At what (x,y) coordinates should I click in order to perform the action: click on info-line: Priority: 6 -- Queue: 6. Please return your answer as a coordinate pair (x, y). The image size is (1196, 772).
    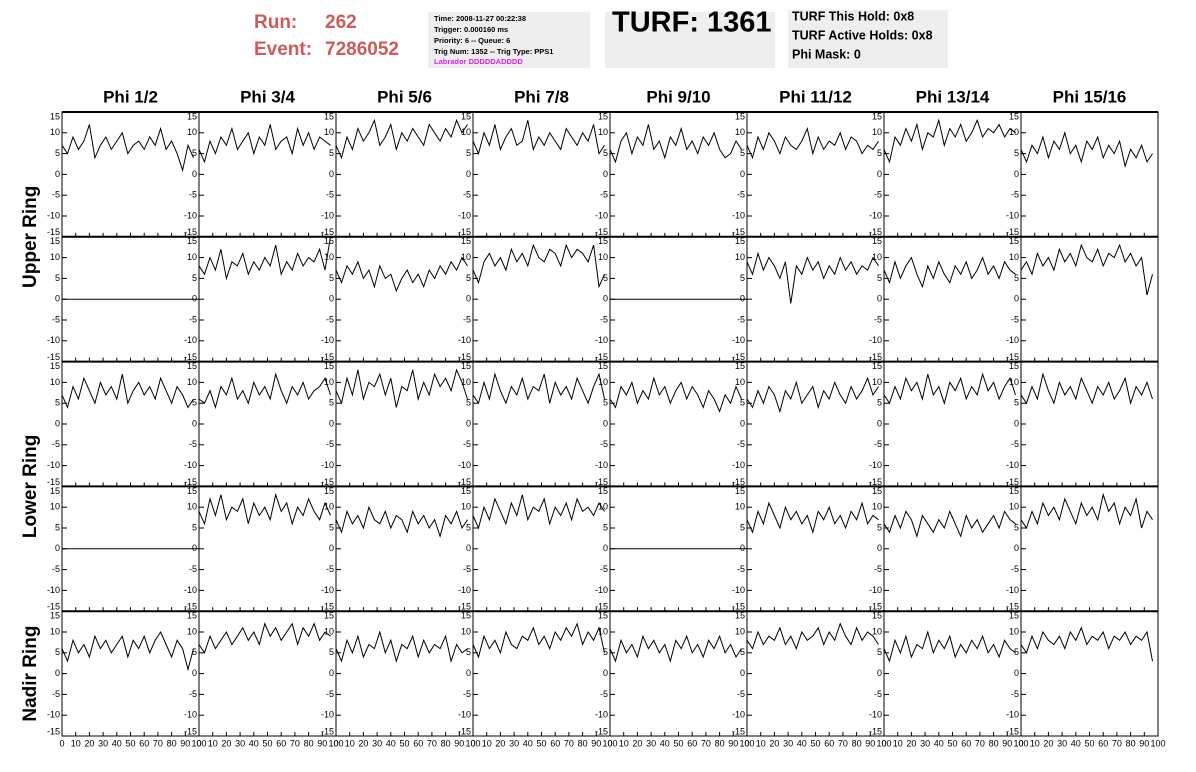
    Looking at the image, I should click on (472, 40).